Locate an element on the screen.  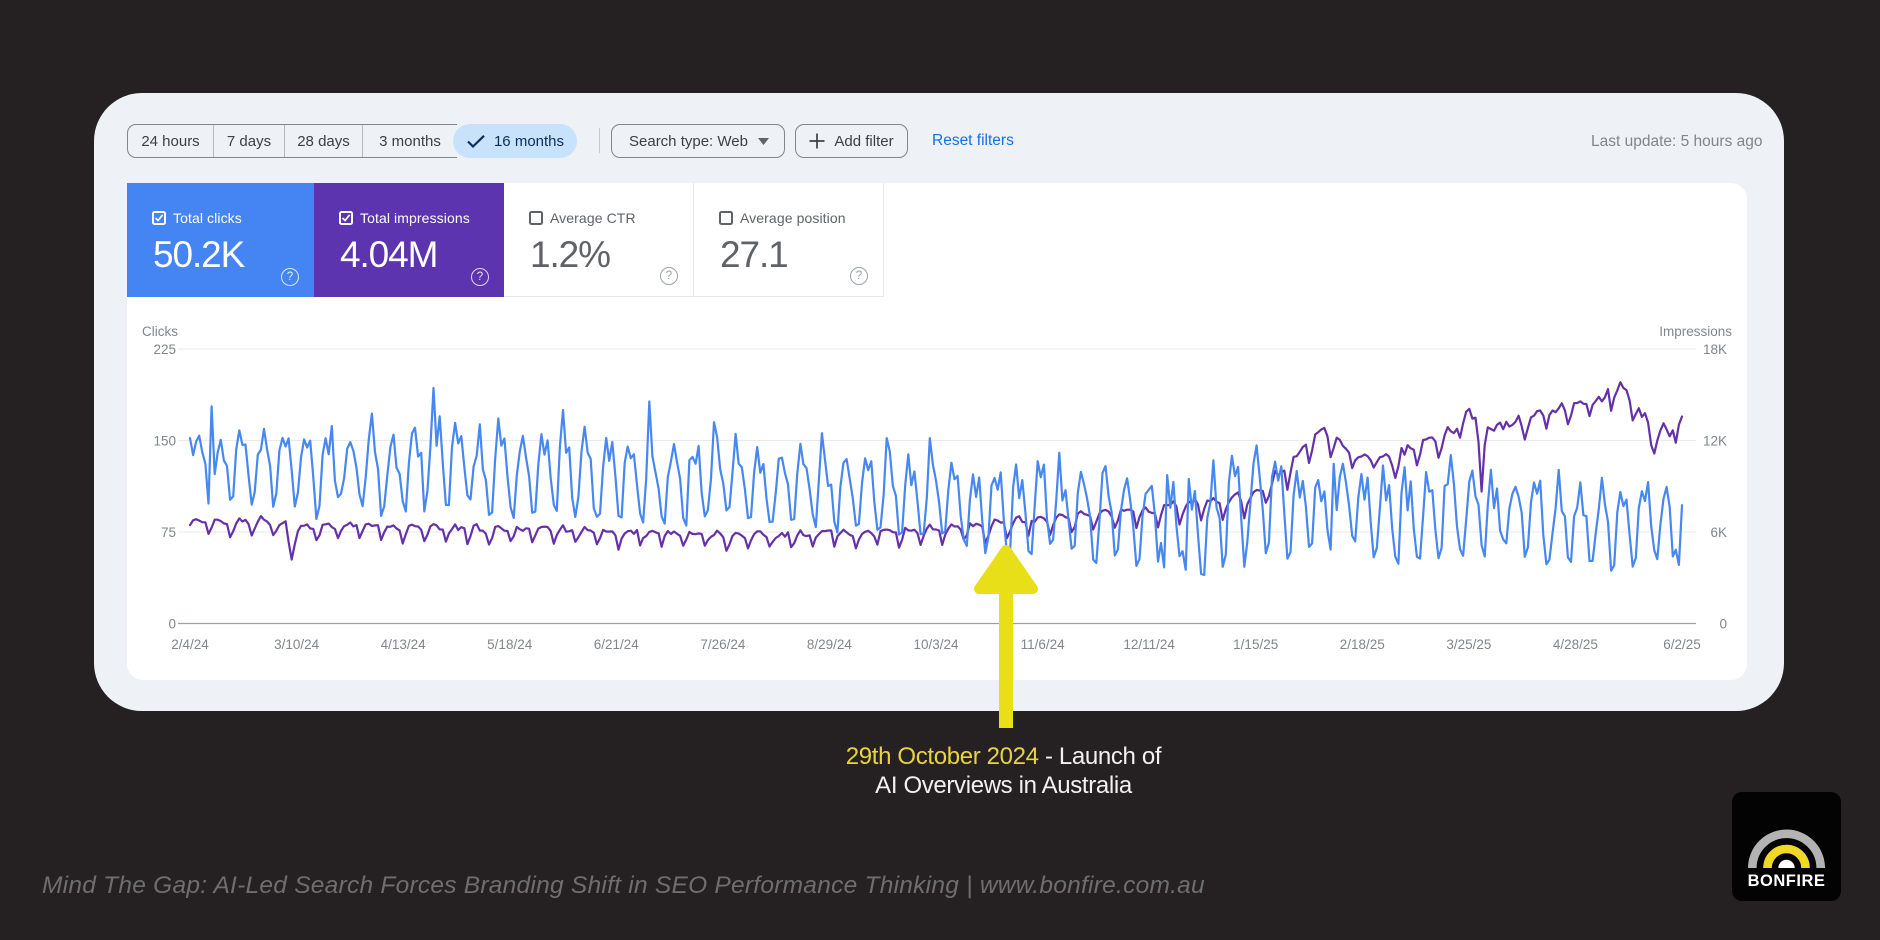
svg-text: 12K is located at coordinates (1715, 441).